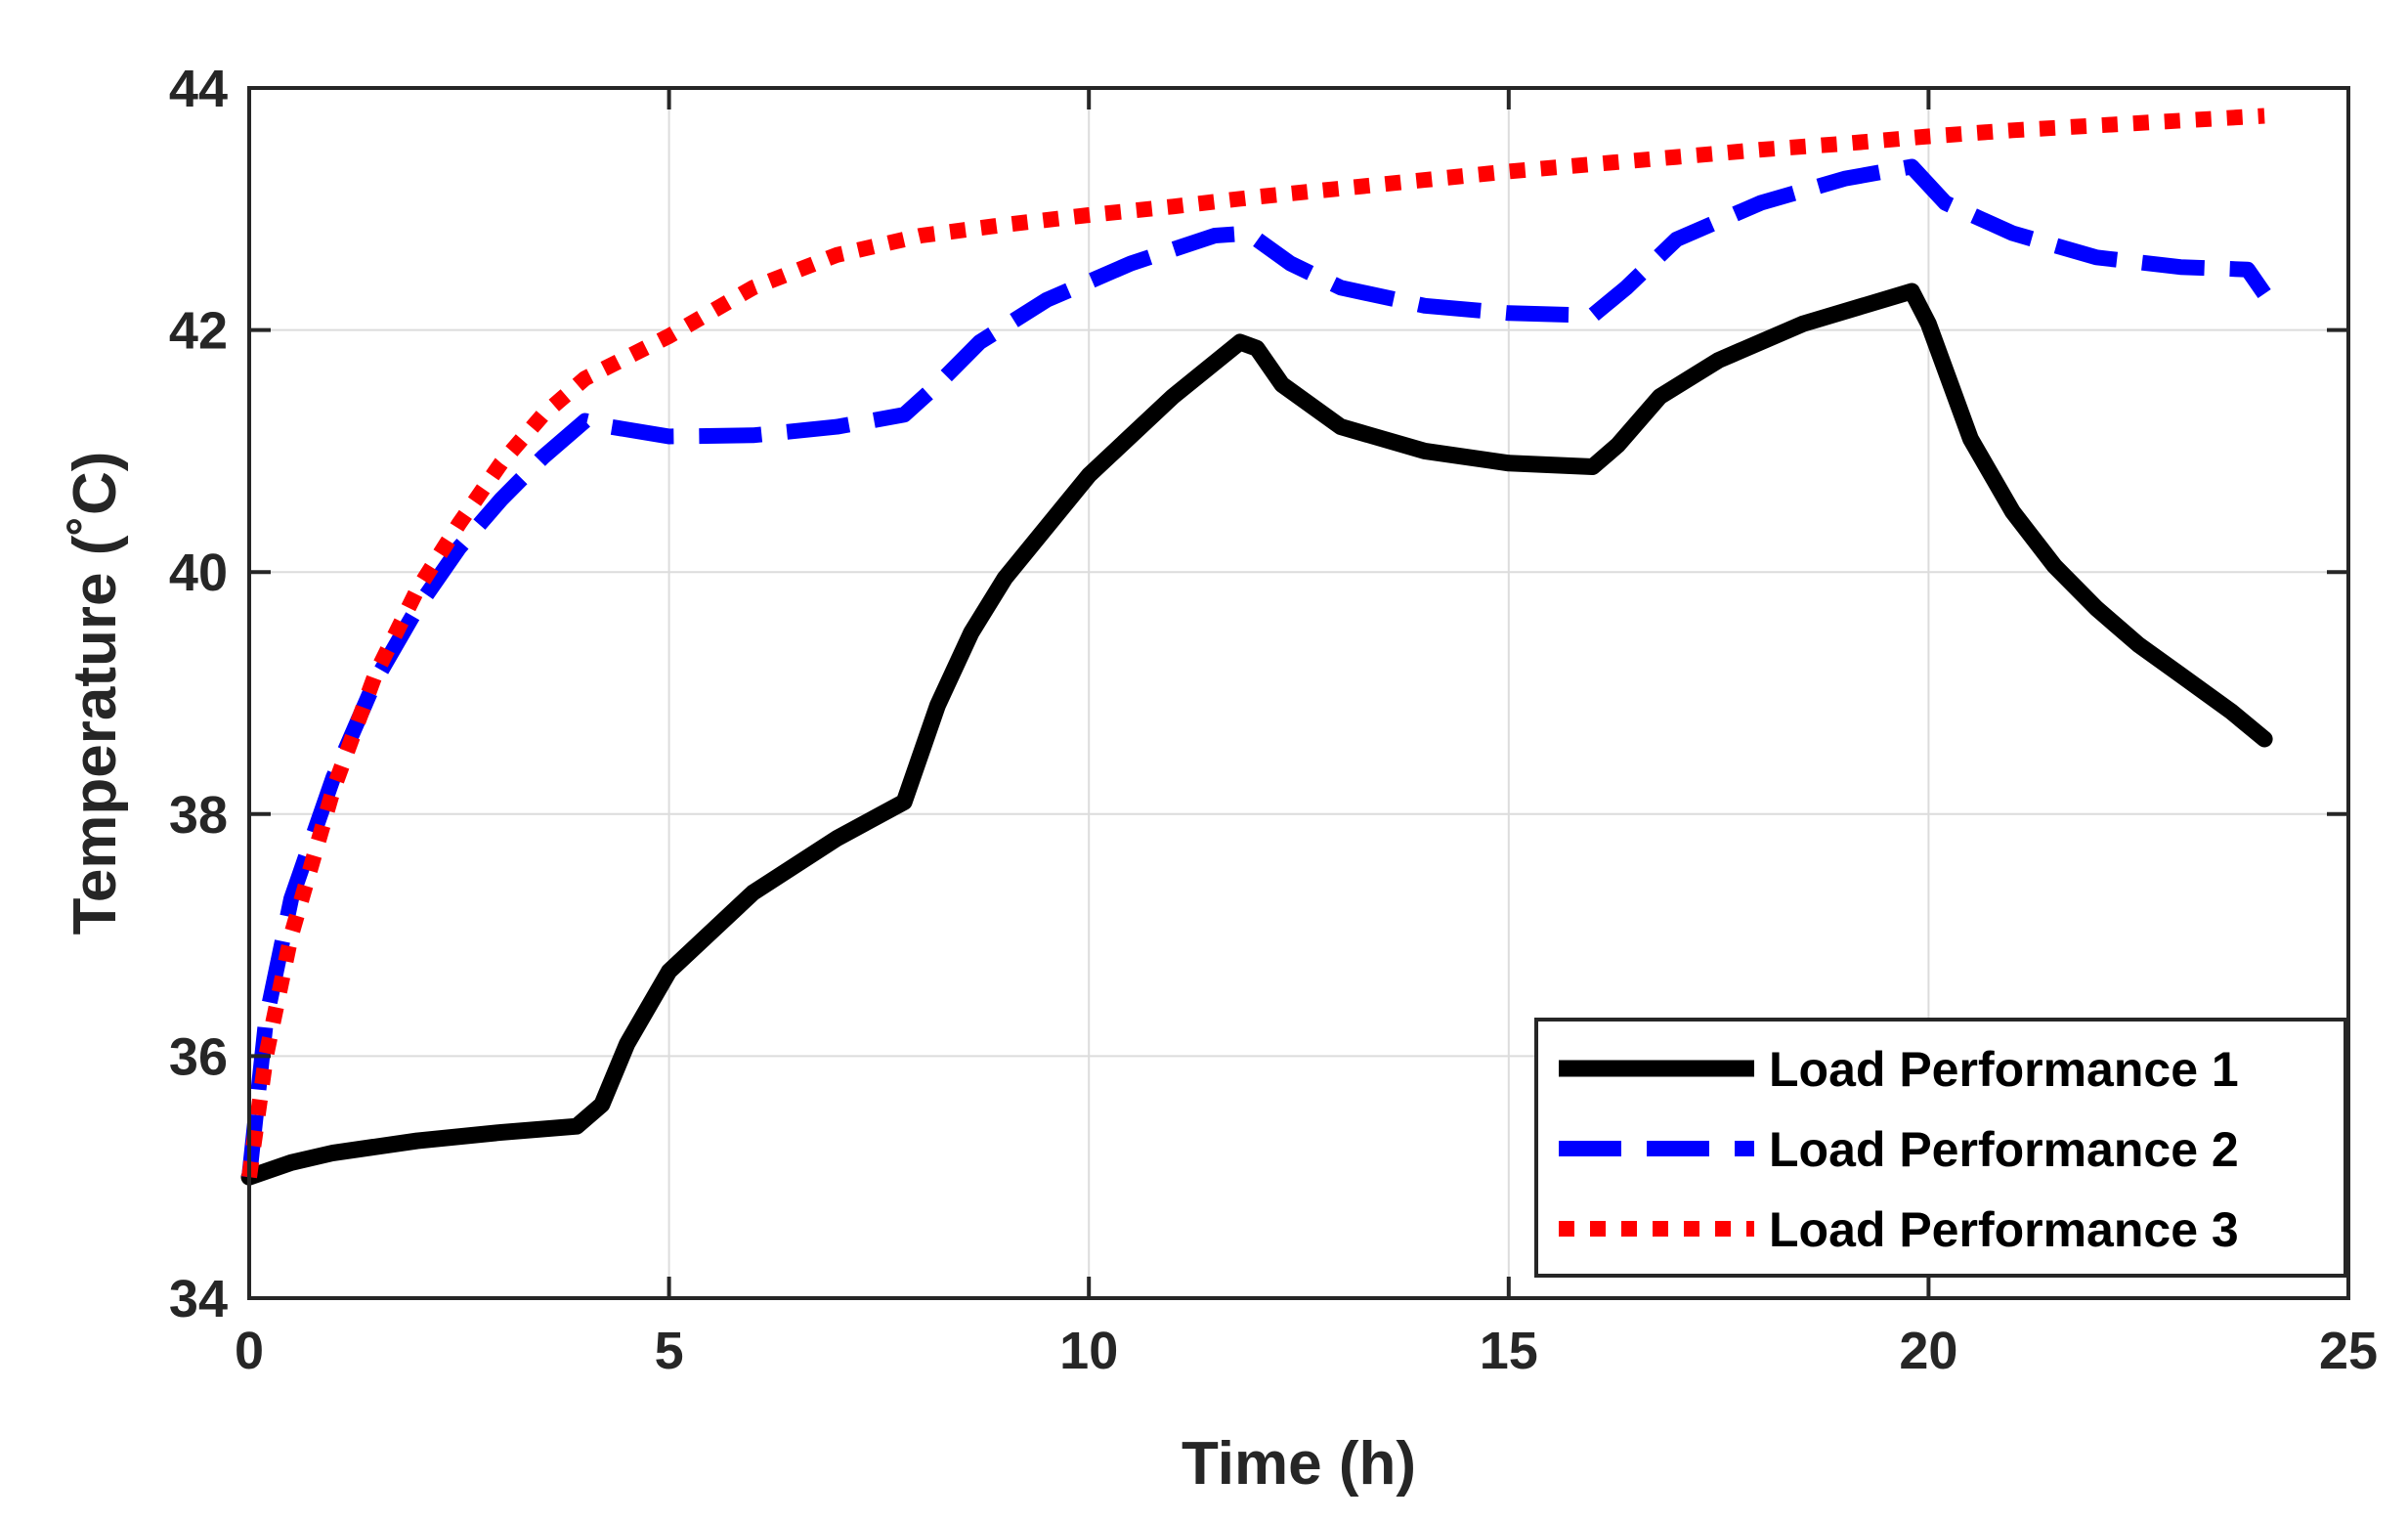 The height and width of the screenshot is (1522, 2408). Describe the element at coordinates (198, 89) in the screenshot. I see `y-tick-label: 44` at that location.